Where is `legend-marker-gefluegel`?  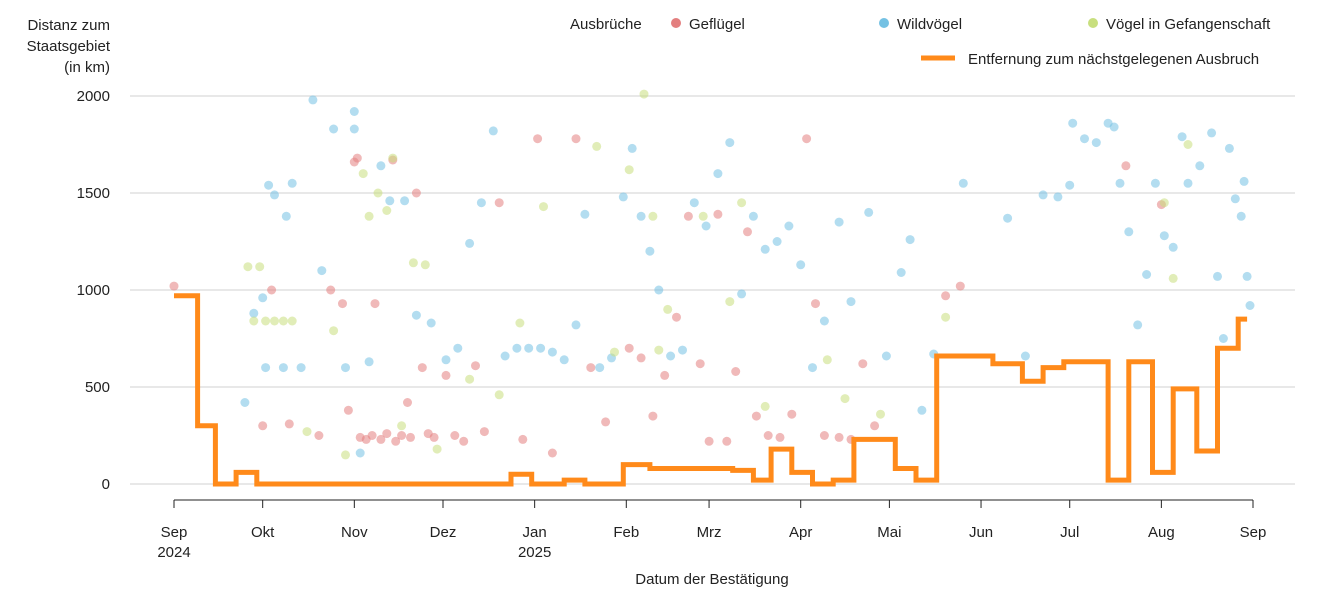
legend-marker-gefluegel is located at coordinates (676, 23).